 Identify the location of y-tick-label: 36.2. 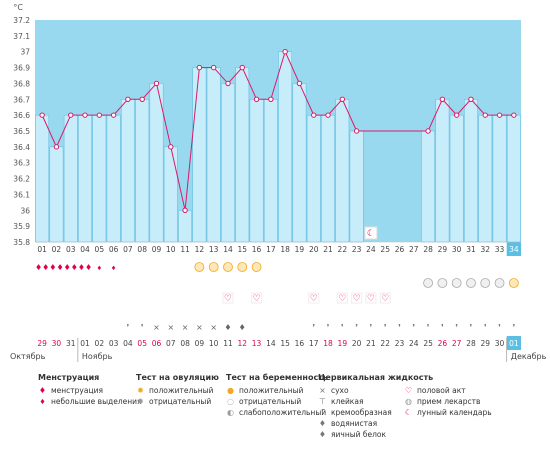
(21, 179).